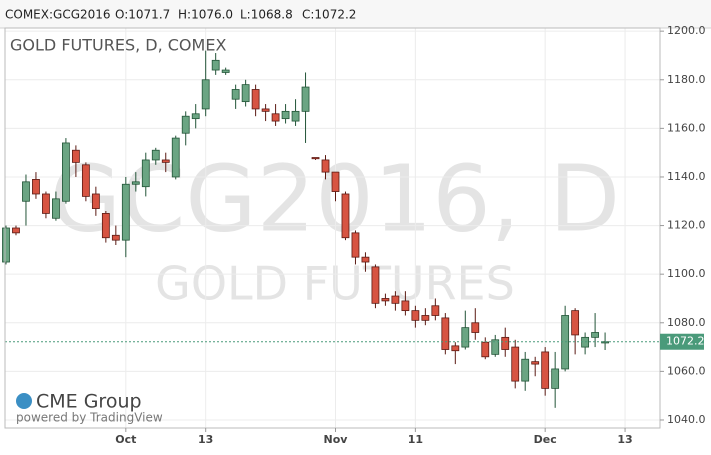 The image size is (711, 455). Describe the element at coordinates (58, 15) in the screenshot. I see `symbol: COMEX:GCG2016` at that location.